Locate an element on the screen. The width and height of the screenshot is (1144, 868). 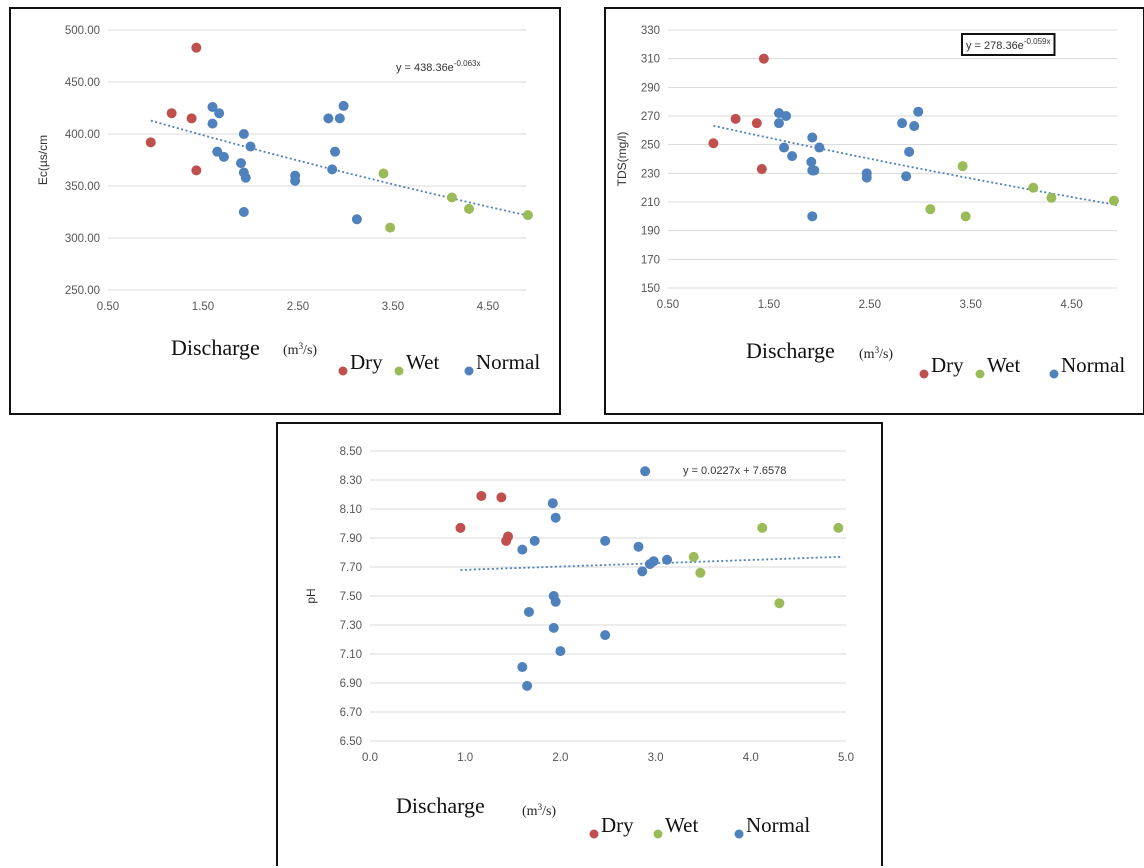
x-tick-label: 3.50 is located at coordinates (393, 307).